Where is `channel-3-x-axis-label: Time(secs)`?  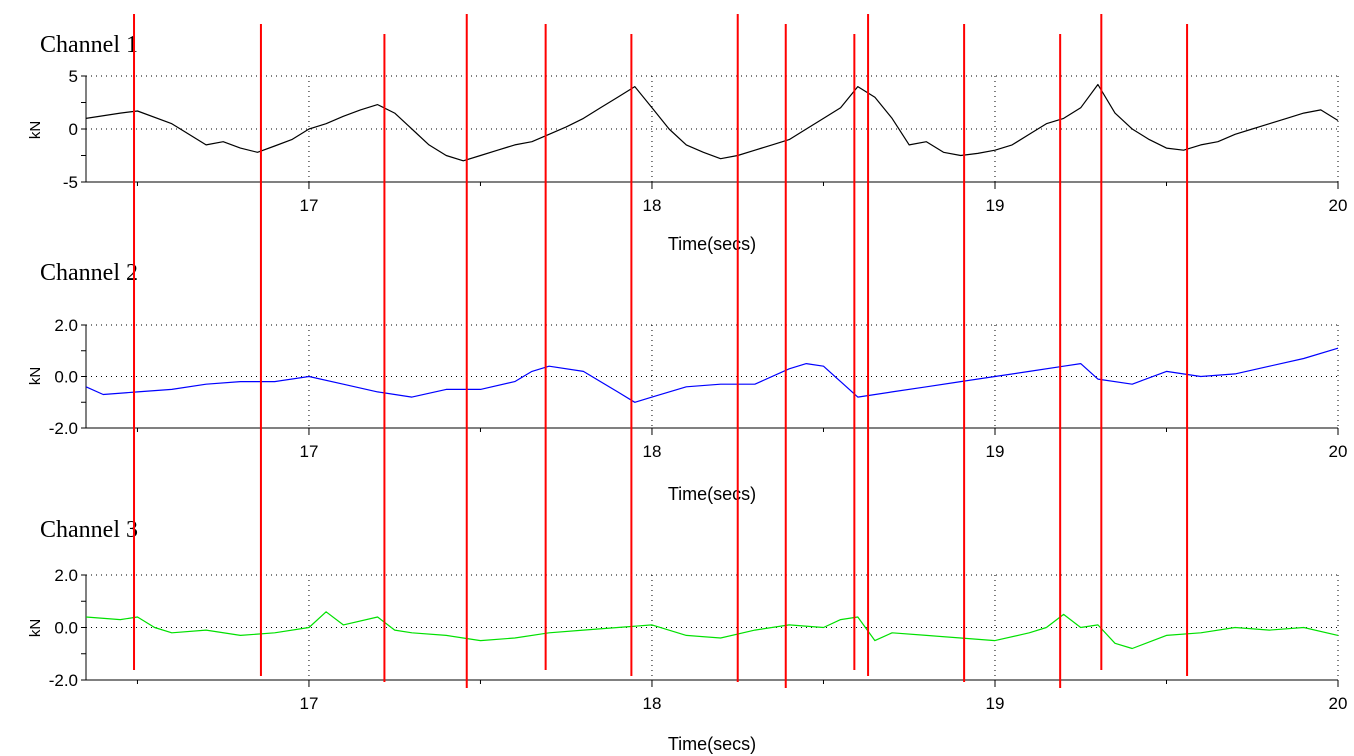 channel-3-x-axis-label: Time(secs) is located at coordinates (712, 744).